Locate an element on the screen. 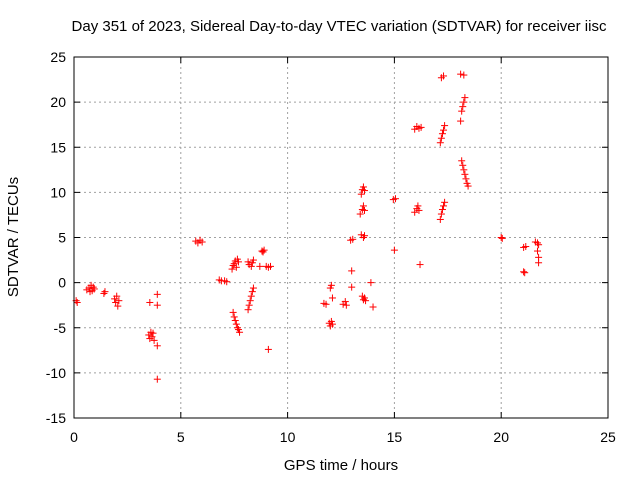  x-tick-label: 5 is located at coordinates (181, 437).